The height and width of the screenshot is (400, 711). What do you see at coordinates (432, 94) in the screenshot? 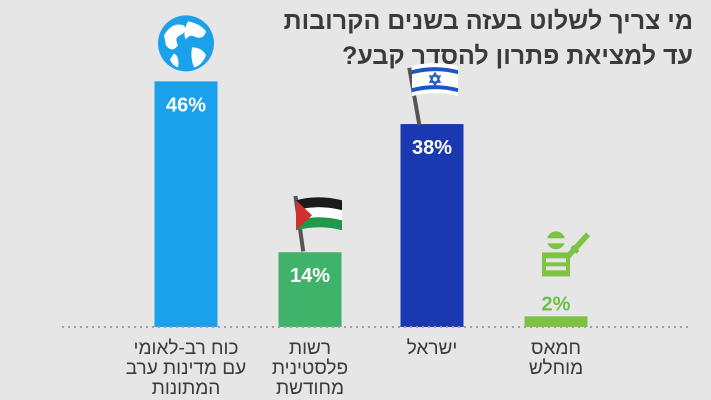
I see `israeli-flag-icon` at bounding box center [432, 94].